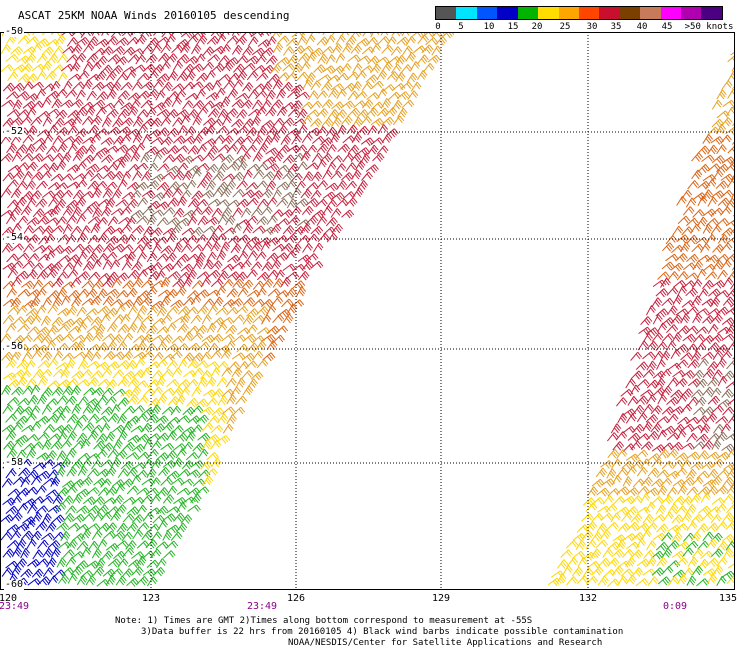  I want to click on latitude-label: -56, so click(14, 346).